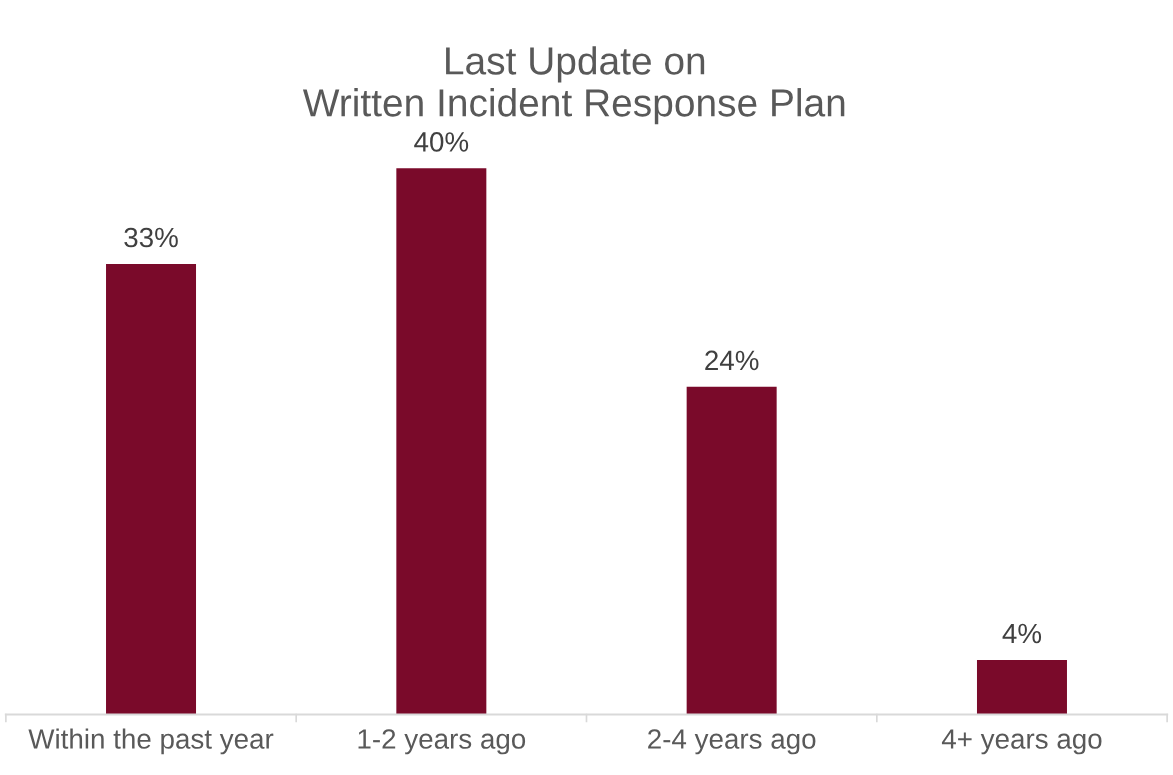 This screenshot has width=1173, height=775. I want to click on data-label: 24%, so click(732, 360).